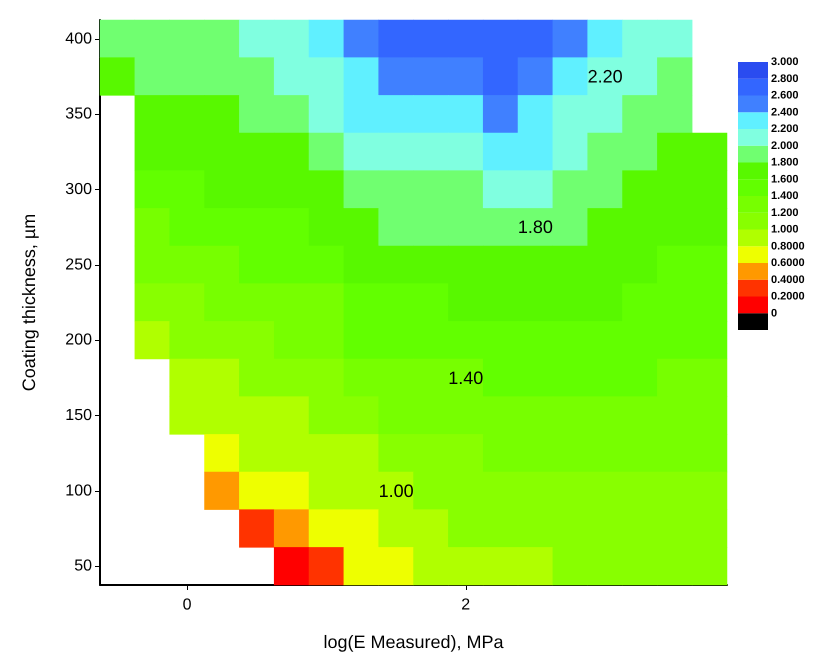 This screenshot has height=666, width=817. What do you see at coordinates (535, 227) in the screenshot?
I see `annotation: 1.80` at bounding box center [535, 227].